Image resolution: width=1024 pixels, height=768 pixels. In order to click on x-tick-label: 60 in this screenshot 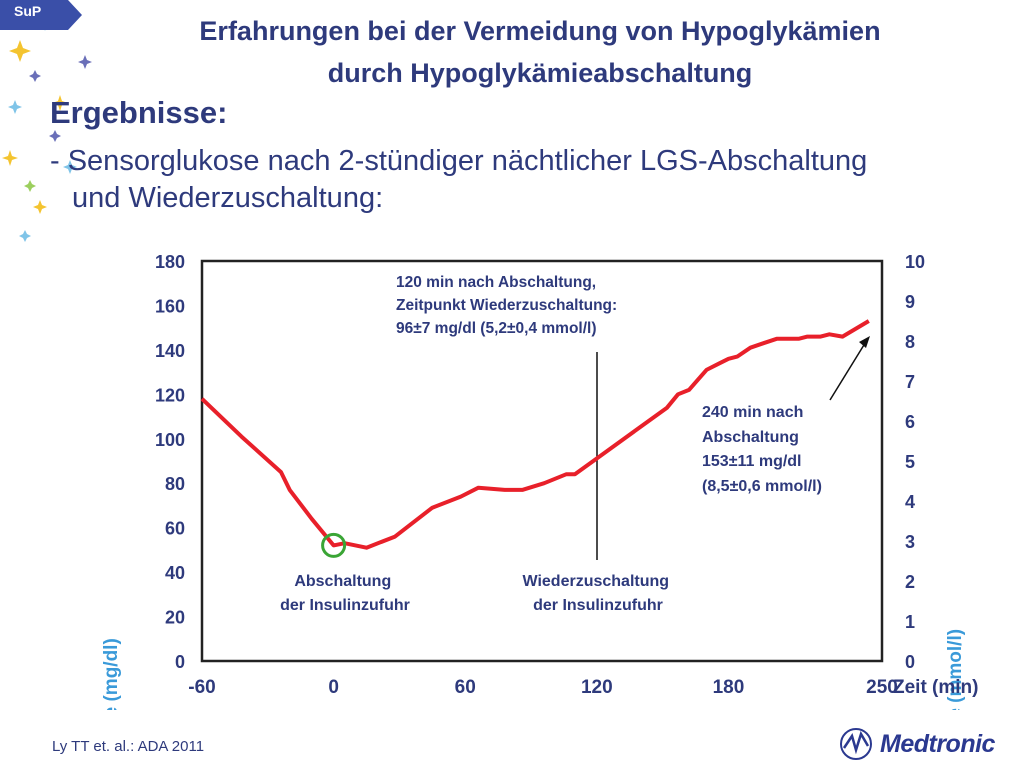, I will do `click(465, 687)`.